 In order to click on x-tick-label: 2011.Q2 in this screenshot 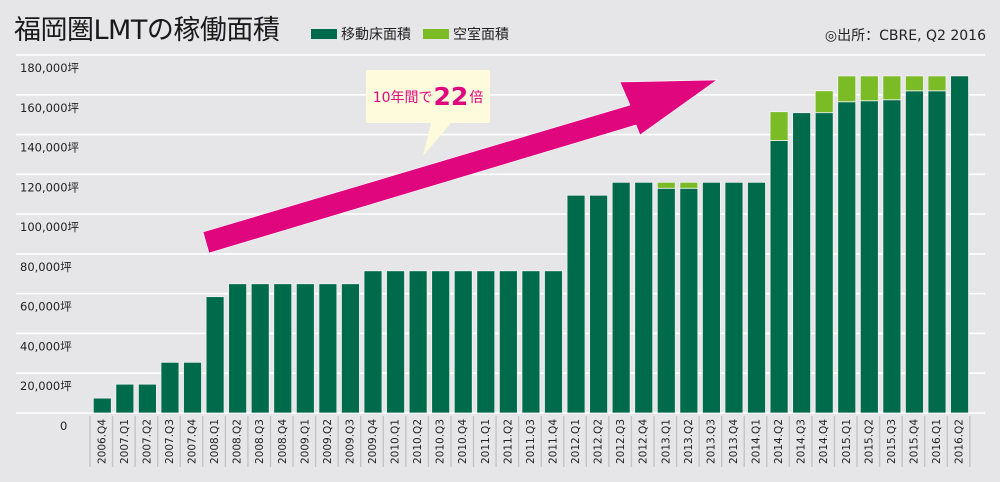, I will do `click(508, 441)`.